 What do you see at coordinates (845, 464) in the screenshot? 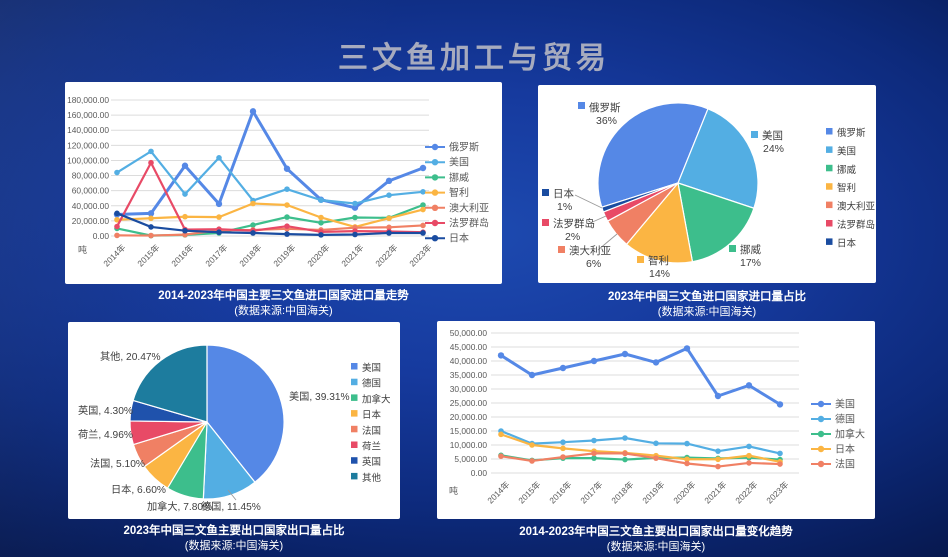
I see `legend-label: 法国` at bounding box center [845, 464].